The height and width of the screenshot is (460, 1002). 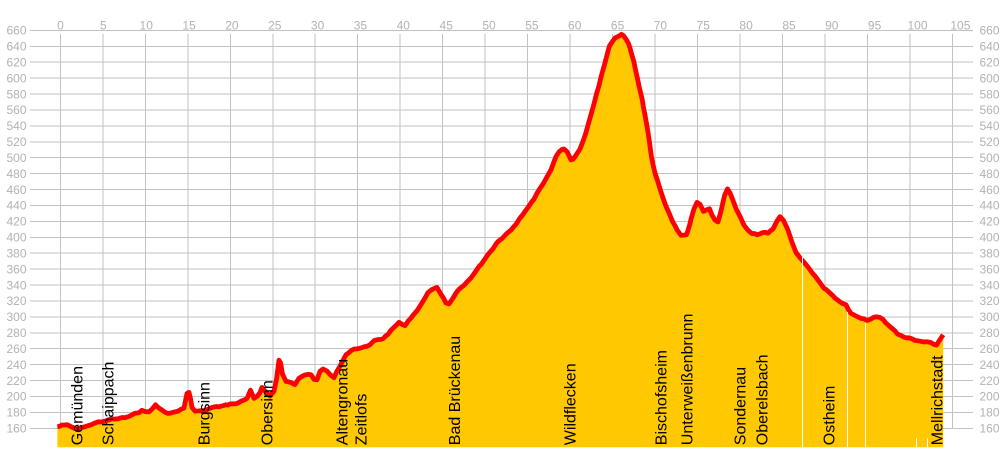 I want to click on svg-text: 55, so click(x=532, y=26).